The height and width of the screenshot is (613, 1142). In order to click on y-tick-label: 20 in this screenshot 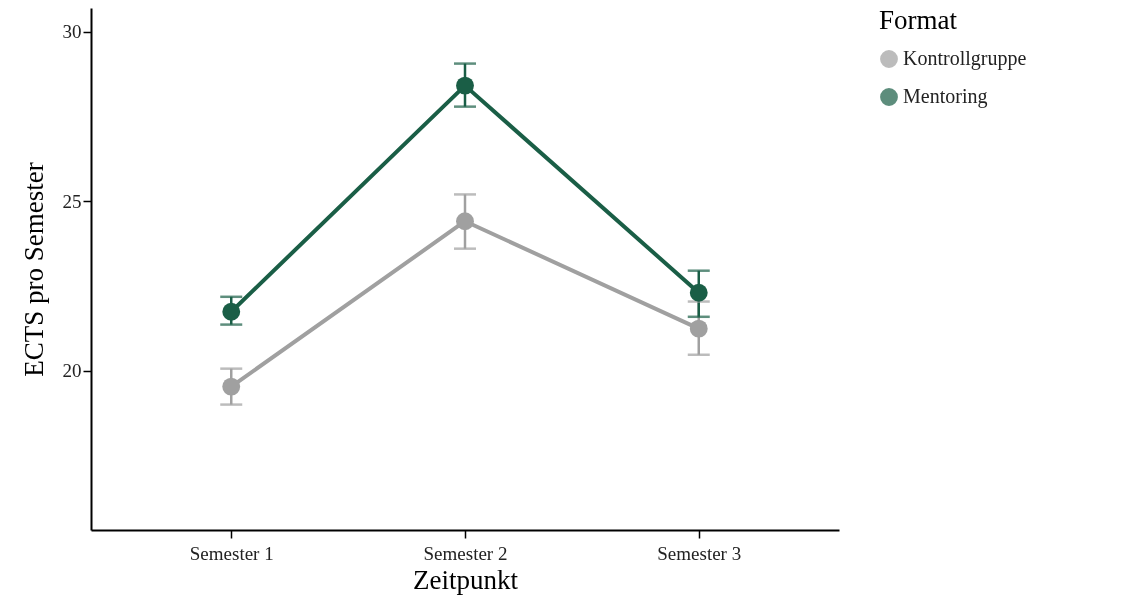, I will do `click(72, 371)`.